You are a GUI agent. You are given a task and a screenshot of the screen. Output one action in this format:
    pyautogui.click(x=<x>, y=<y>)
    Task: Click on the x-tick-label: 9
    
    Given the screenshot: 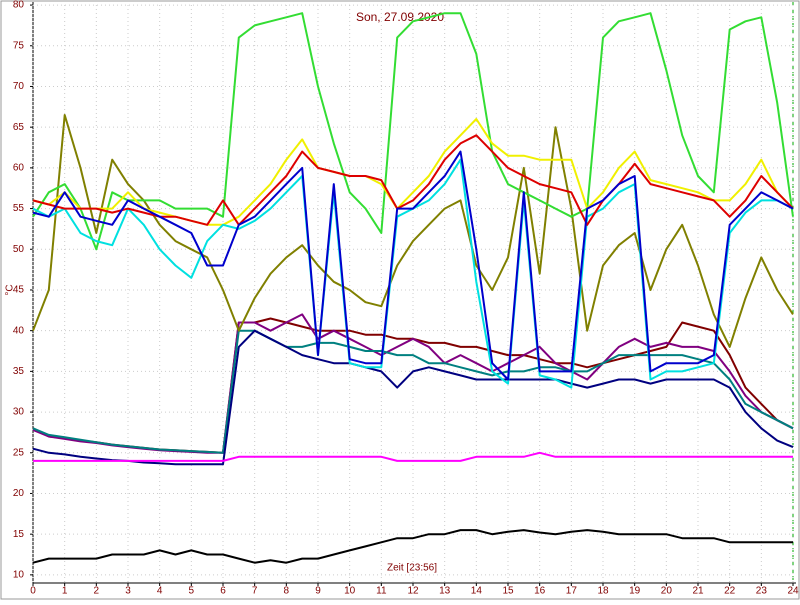 What is the action you would take?
    pyautogui.click(x=318, y=591)
    